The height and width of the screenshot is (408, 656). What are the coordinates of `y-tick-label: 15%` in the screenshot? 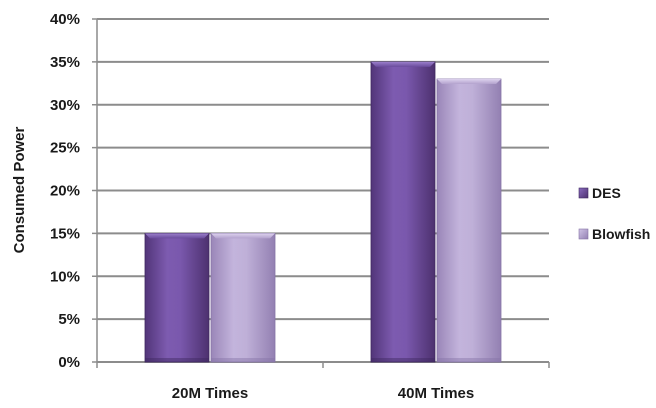 It's located at (65, 233).